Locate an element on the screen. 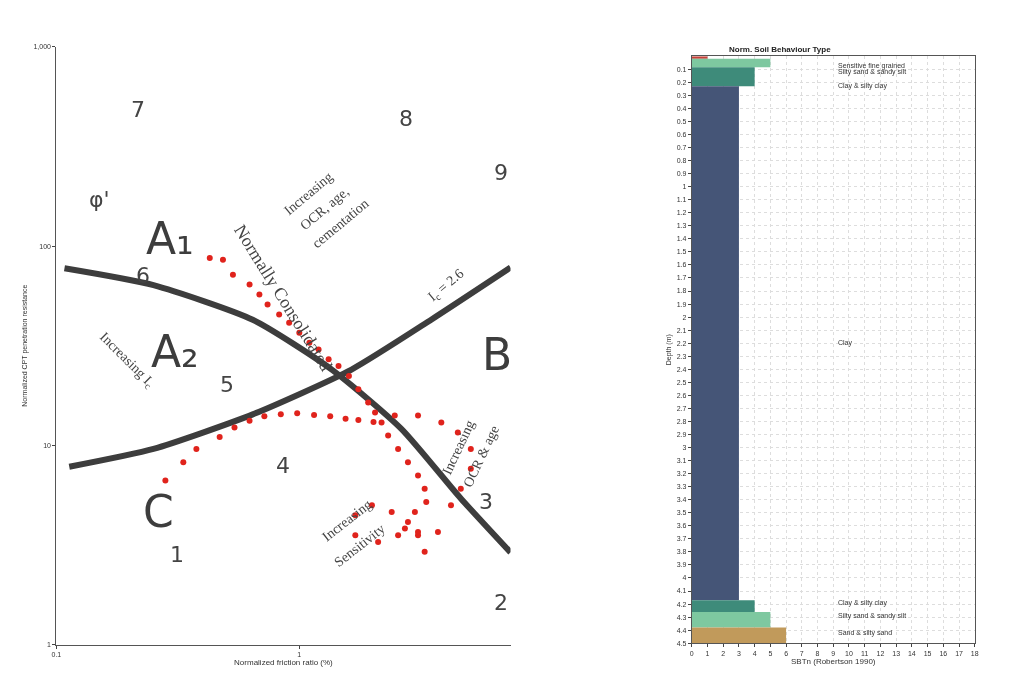  annotation: 3 is located at coordinates (486, 501).